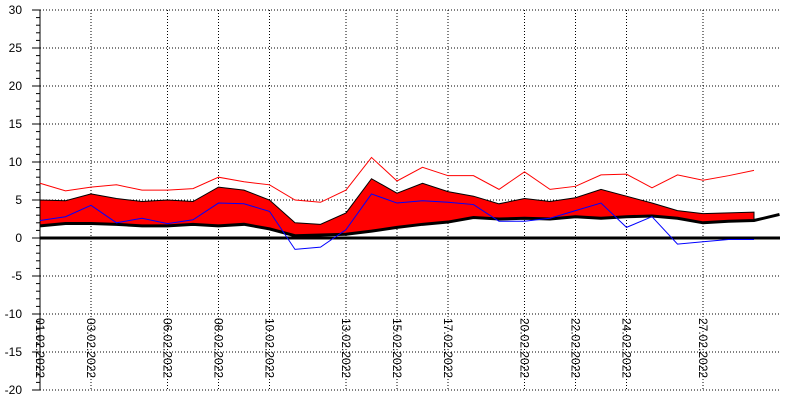 The width and height of the screenshot is (800, 400). Describe the element at coordinates (219, 348) in the screenshot. I see `x-tick-label: 08.02.2022` at that location.